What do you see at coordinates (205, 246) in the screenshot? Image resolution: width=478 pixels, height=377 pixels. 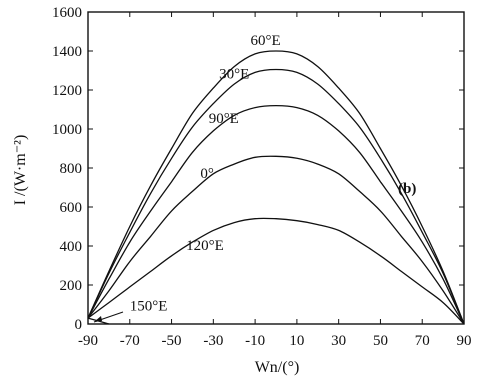 I see `curve-label: 120°E` at bounding box center [205, 246].